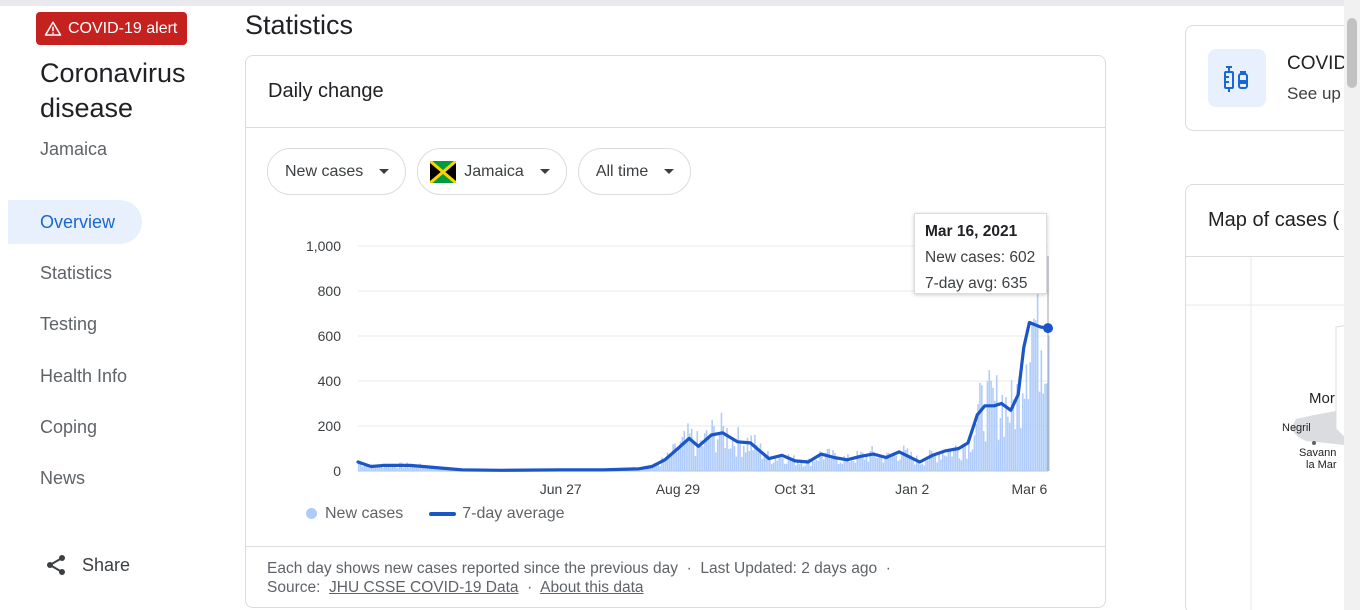 The image size is (1360, 610). I want to click on sidebar-item-coping: Coping, so click(75, 428).